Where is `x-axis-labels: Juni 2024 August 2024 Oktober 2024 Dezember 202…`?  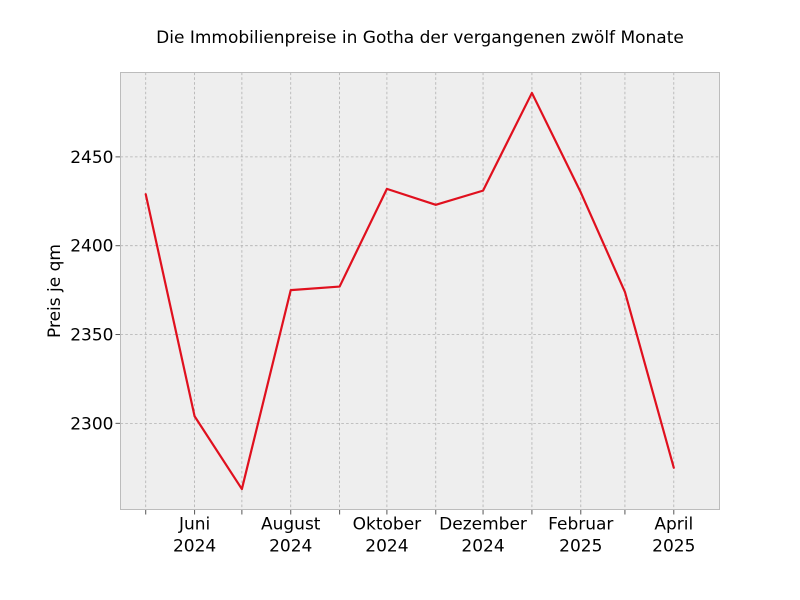 x-axis-labels: Juni 2024 August 2024 Oktober 2024 Dezember 202… is located at coordinates (434, 536).